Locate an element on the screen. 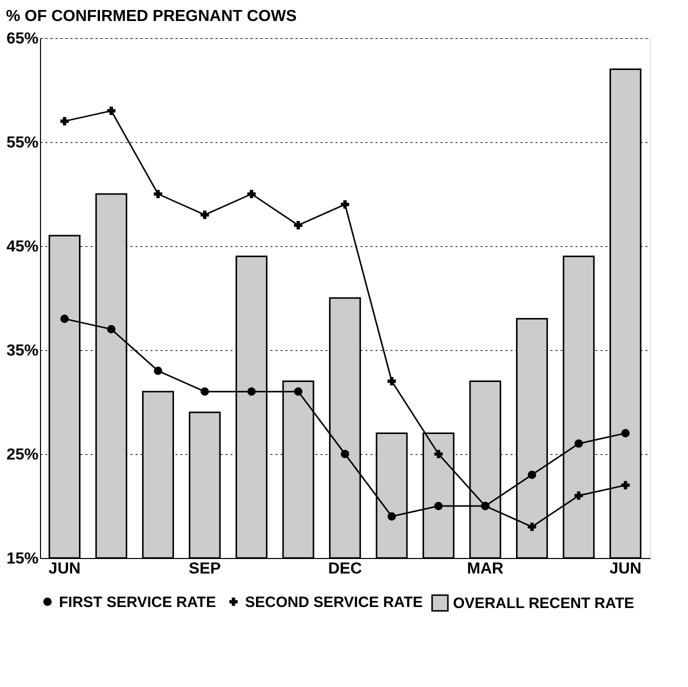 This screenshot has height=687, width=688. y-tick-label: 55% is located at coordinates (22, 143).